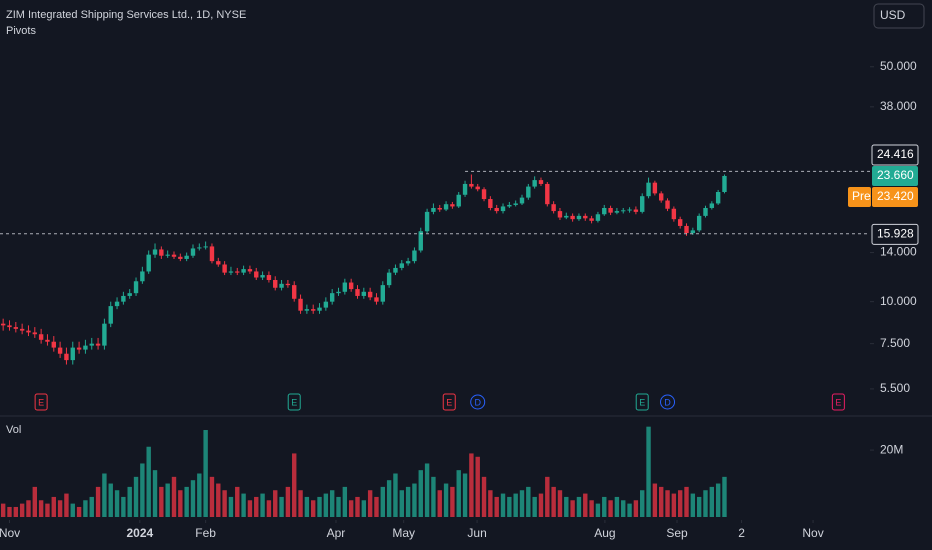 The height and width of the screenshot is (550, 932). I want to click on currency-label: USD, so click(893, 15).